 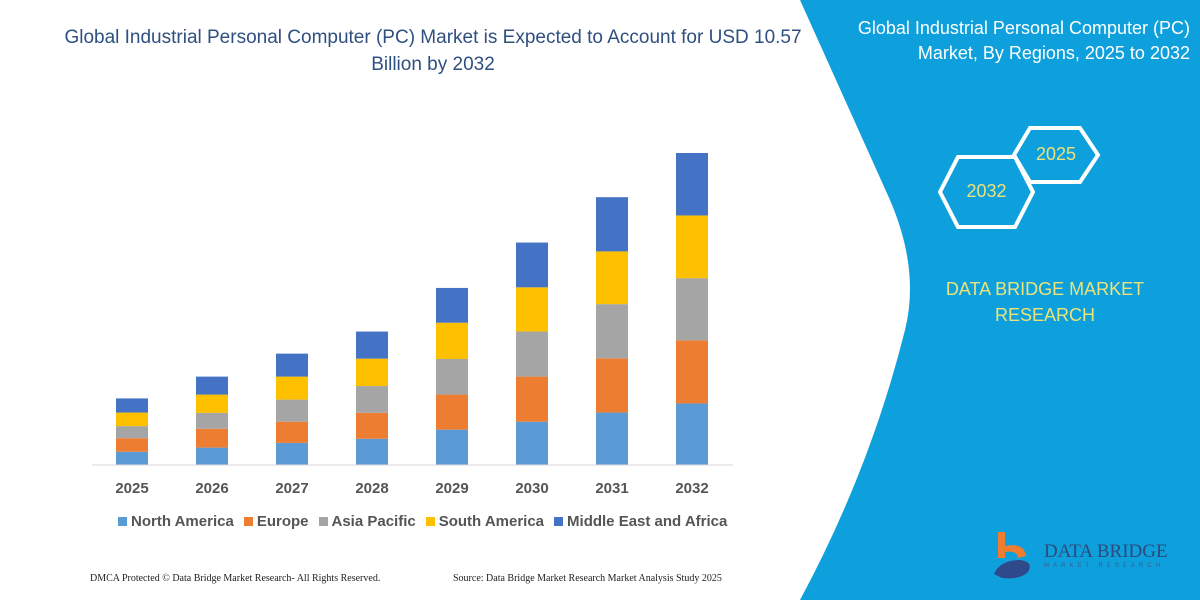 I want to click on x-tick-label: 2026, so click(x=211, y=488).